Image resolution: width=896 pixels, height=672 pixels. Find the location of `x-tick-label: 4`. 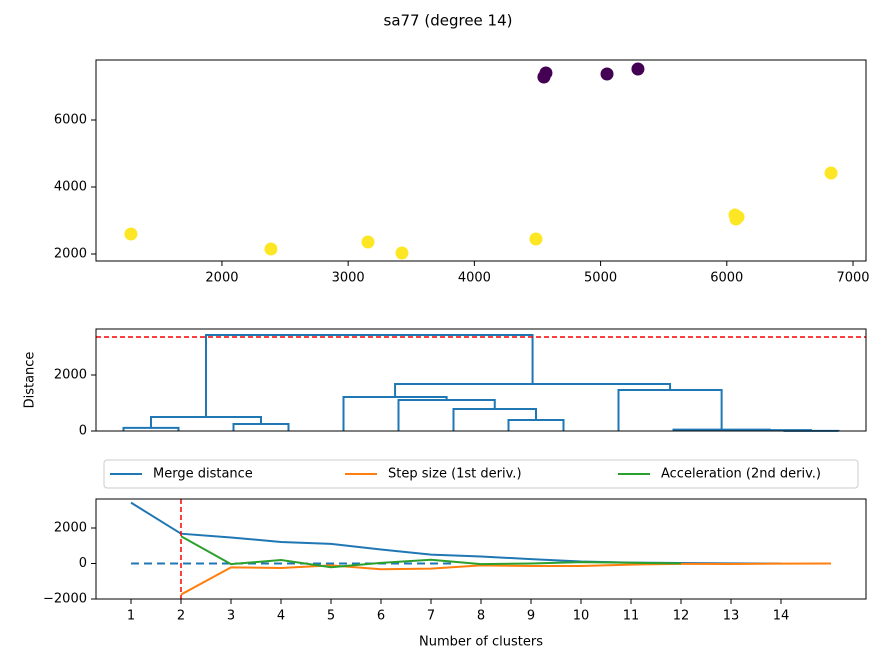

x-tick-label: 4 is located at coordinates (281, 616).